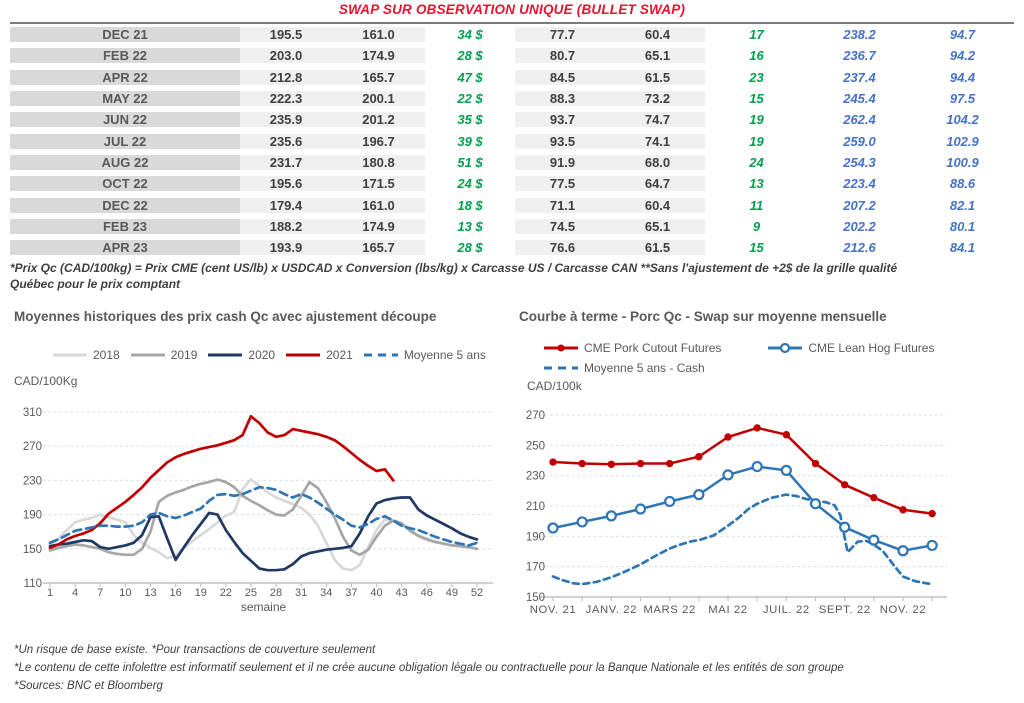 Image resolution: width=1024 pixels, height=703 pixels. I want to click on table-cell-month: MAY 22, so click(125, 99).